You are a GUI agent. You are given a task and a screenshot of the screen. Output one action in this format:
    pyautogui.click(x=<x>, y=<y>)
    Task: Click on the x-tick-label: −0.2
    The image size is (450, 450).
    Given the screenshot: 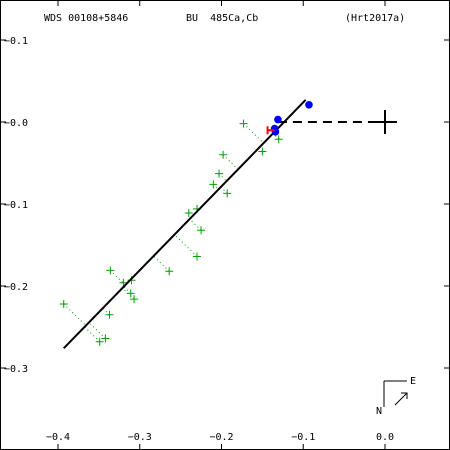 What is the action you would take?
    pyautogui.click(x=221, y=437)
    